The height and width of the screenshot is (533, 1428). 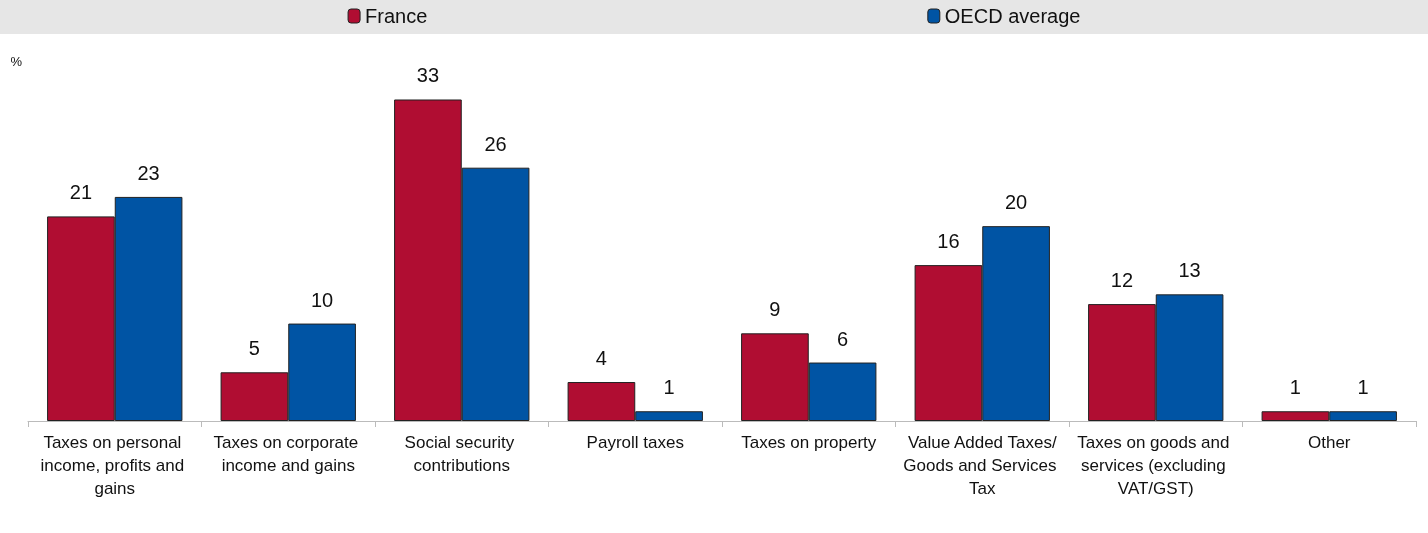 What do you see at coordinates (843, 338) in the screenshot?
I see `data-label: 6` at bounding box center [843, 338].